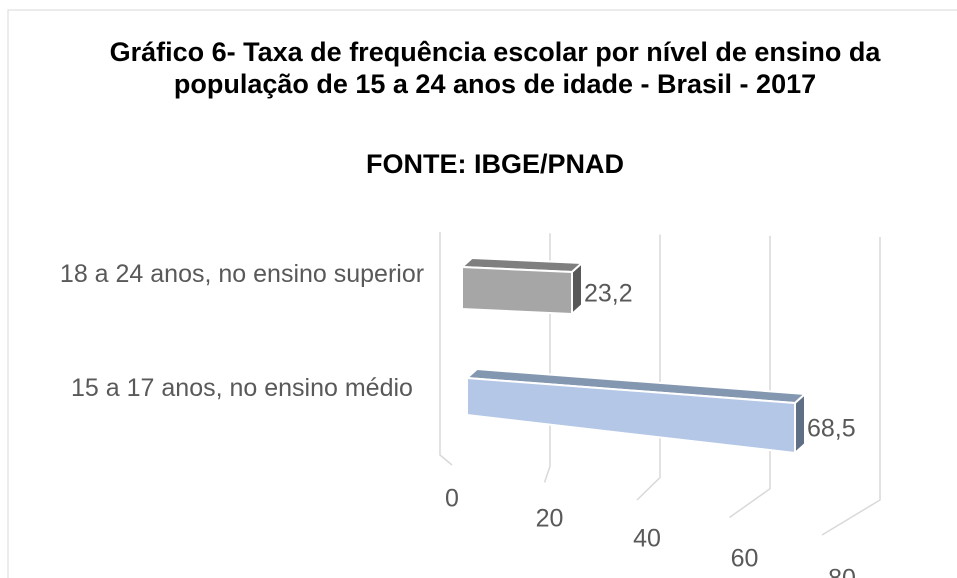 The image size is (957, 578). I want to click on data-label: 23,2, so click(608, 294).